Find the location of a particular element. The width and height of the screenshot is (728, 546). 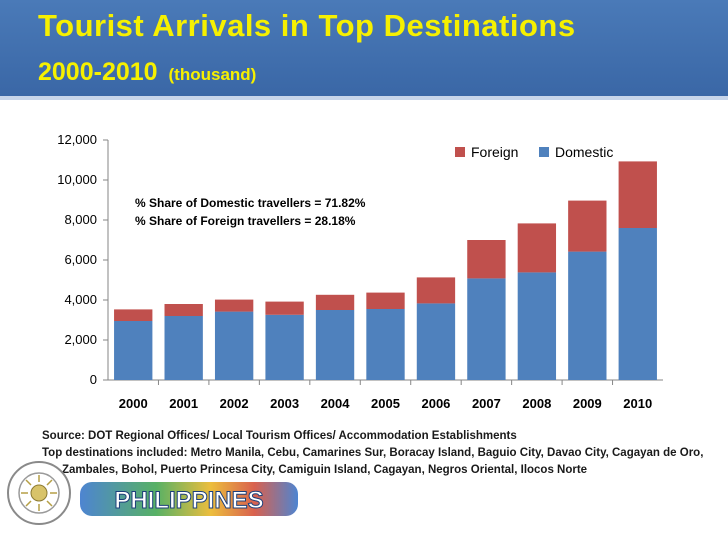

slide-subtitle: 2000-2010 (thousand) is located at coordinates (147, 72).